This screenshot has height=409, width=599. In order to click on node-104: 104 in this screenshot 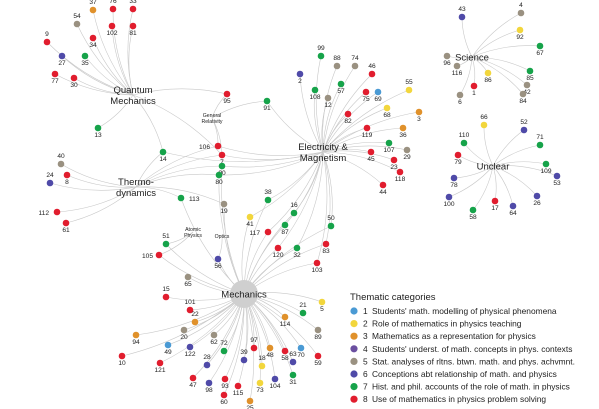, I will do `click(275, 382)`.